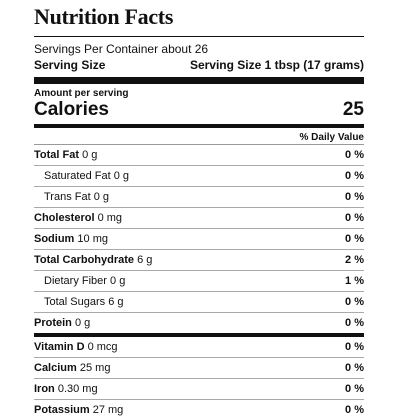 The image size is (400, 420). What do you see at coordinates (354, 260) in the screenshot?
I see `nutrient-dv: 2 %` at bounding box center [354, 260].